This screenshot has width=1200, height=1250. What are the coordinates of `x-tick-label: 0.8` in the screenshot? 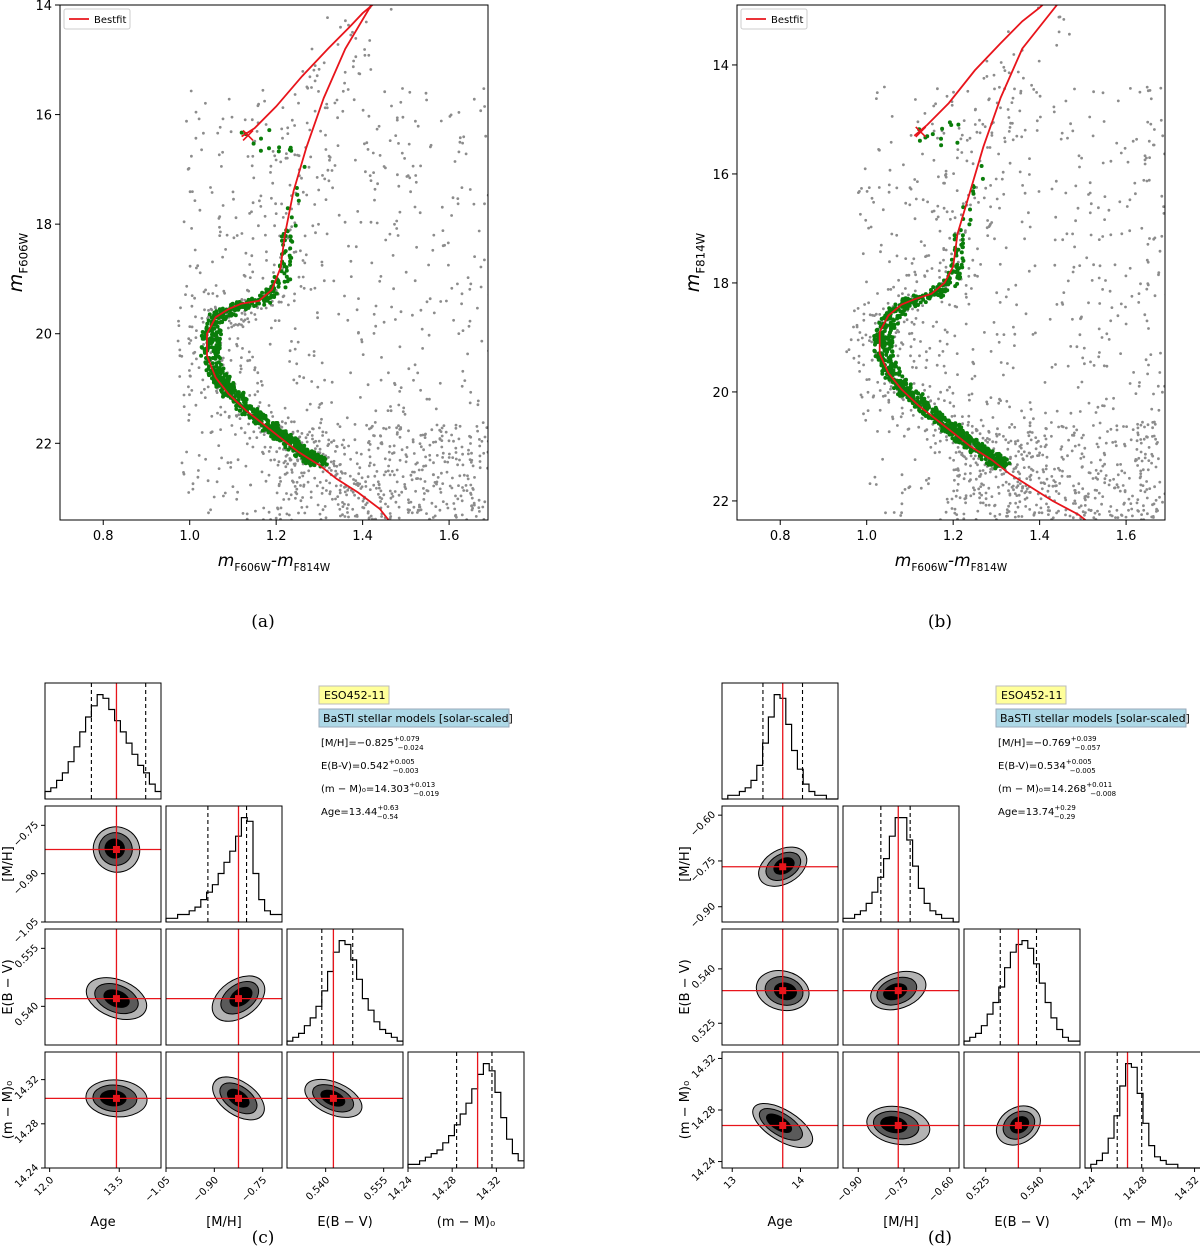 It's located at (103, 536).